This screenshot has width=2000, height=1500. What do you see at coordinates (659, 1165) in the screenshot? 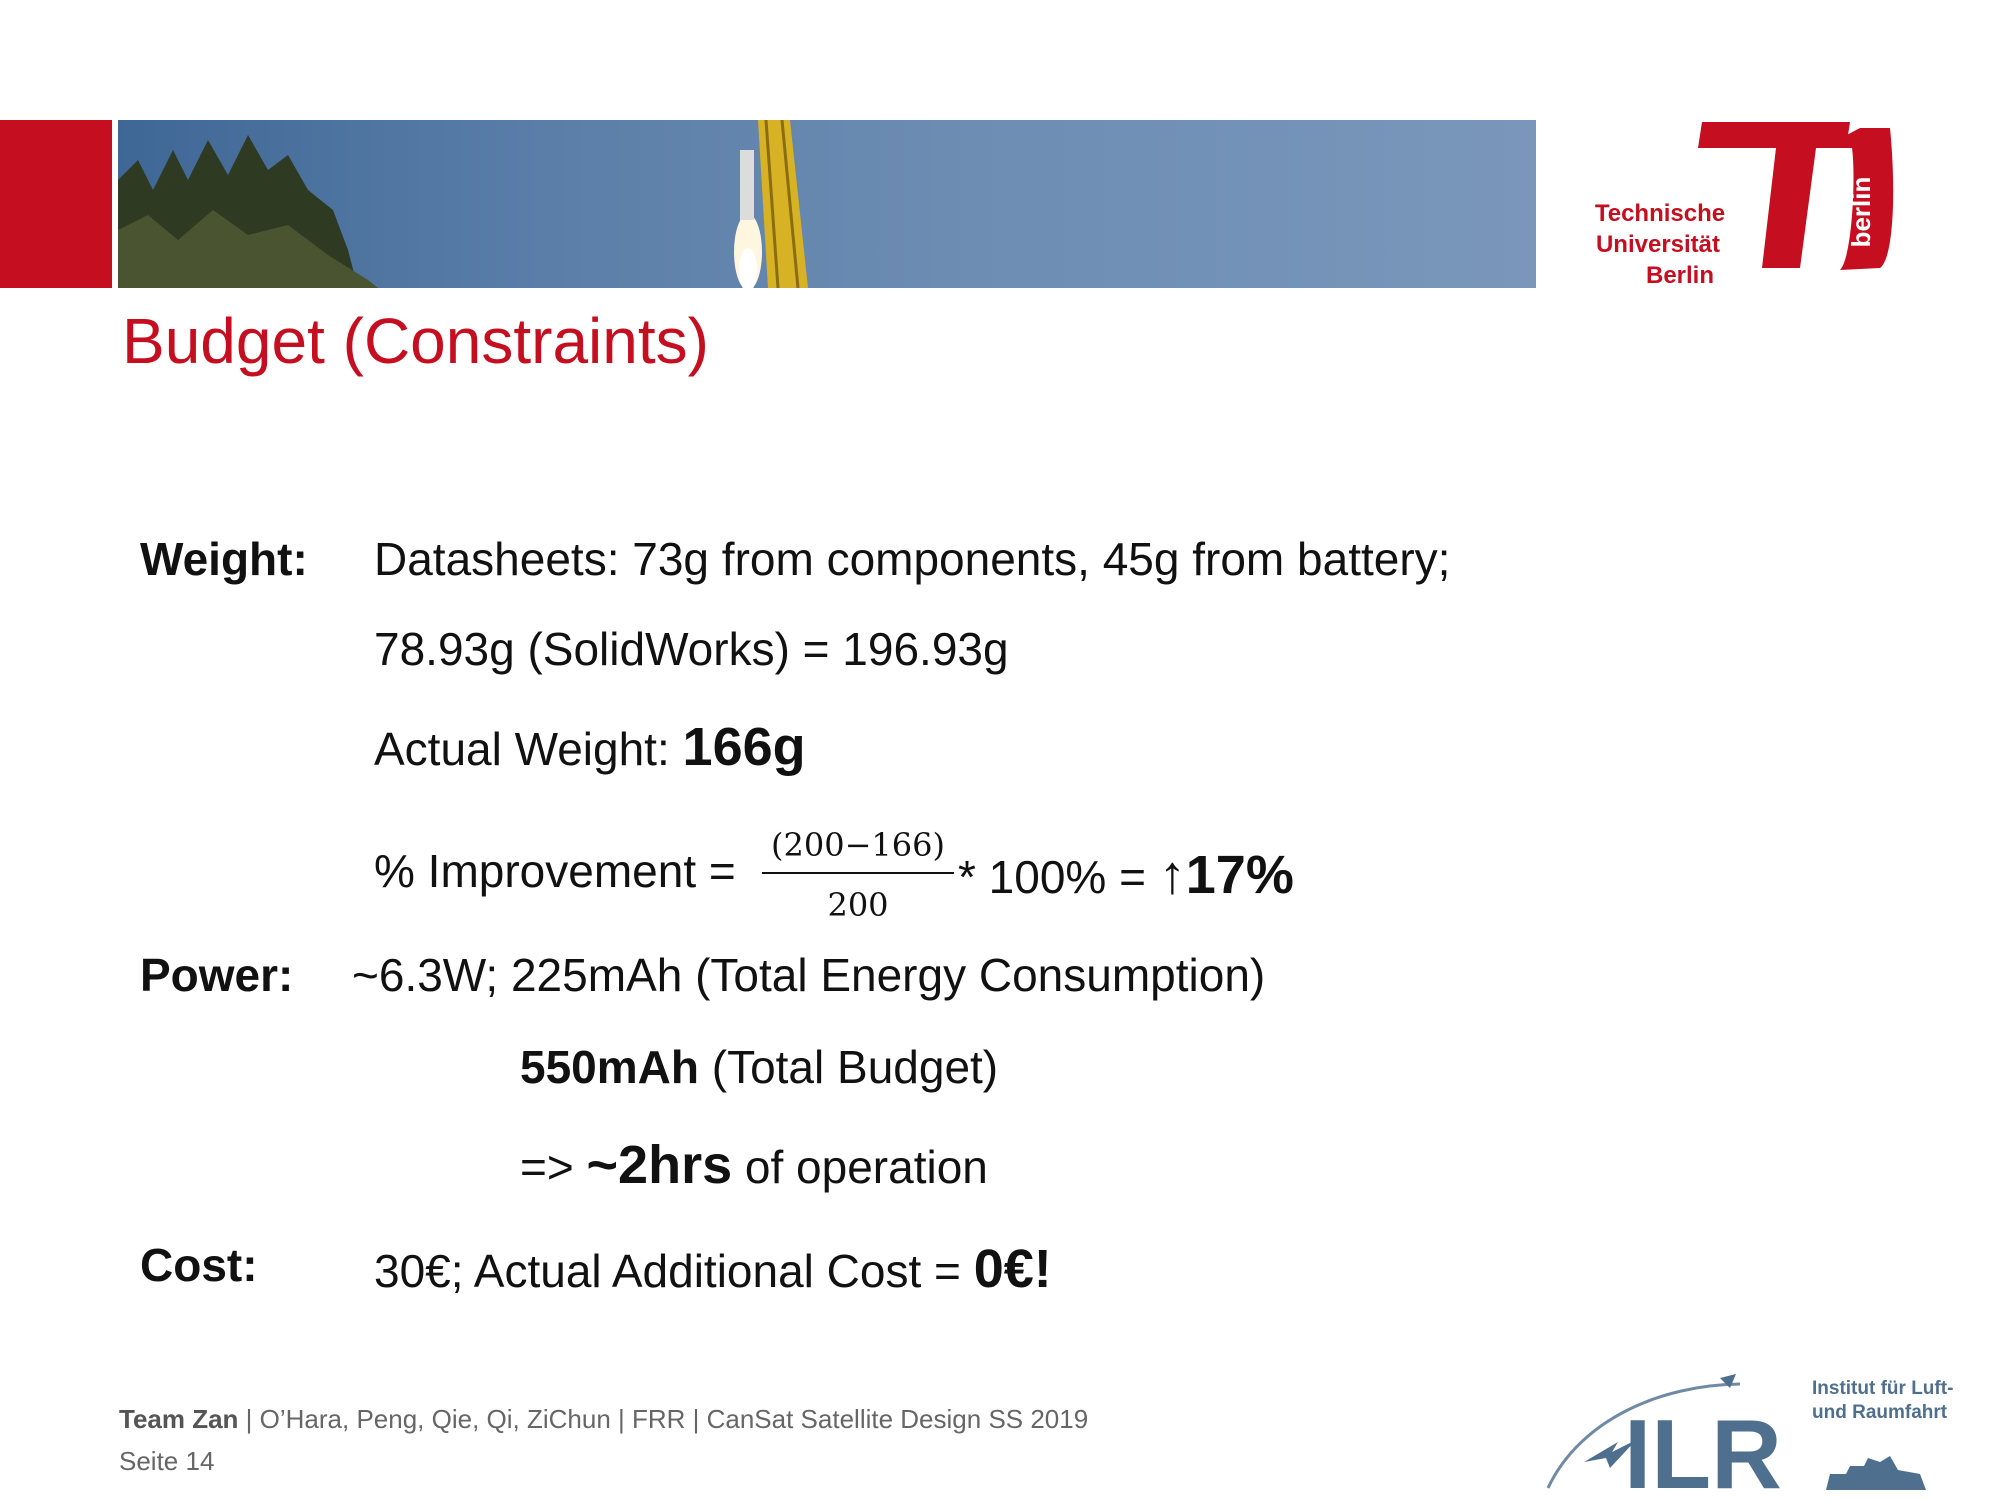
I see `operation-time-value: ~2hrs` at bounding box center [659, 1165].